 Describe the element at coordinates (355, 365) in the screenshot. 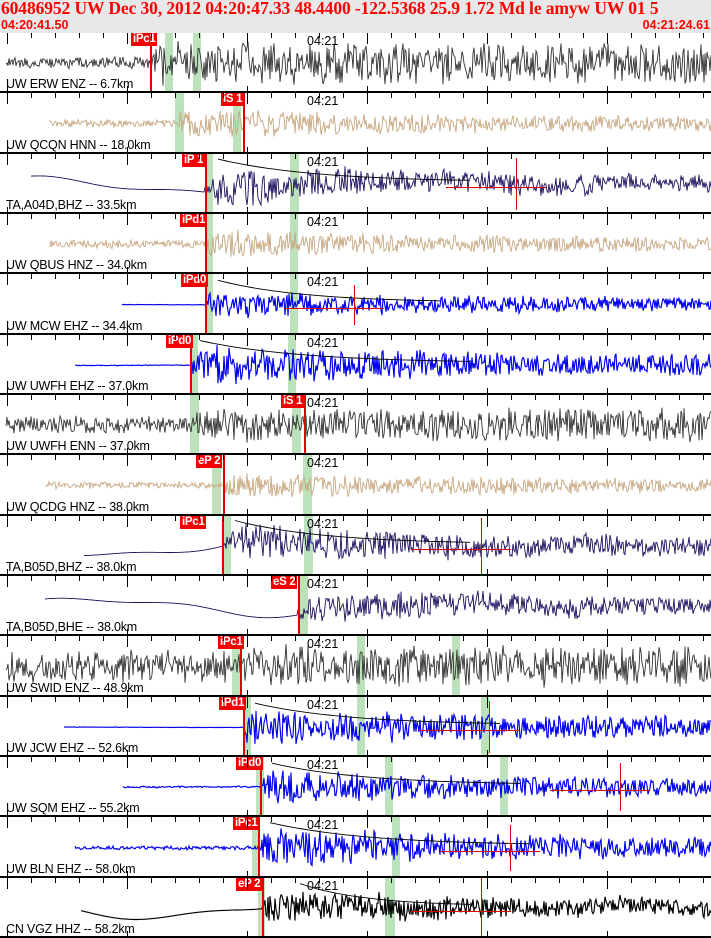

I see `trace-row: iPd0 04:21 UW UWFH EHZ -- 37.0km` at that location.